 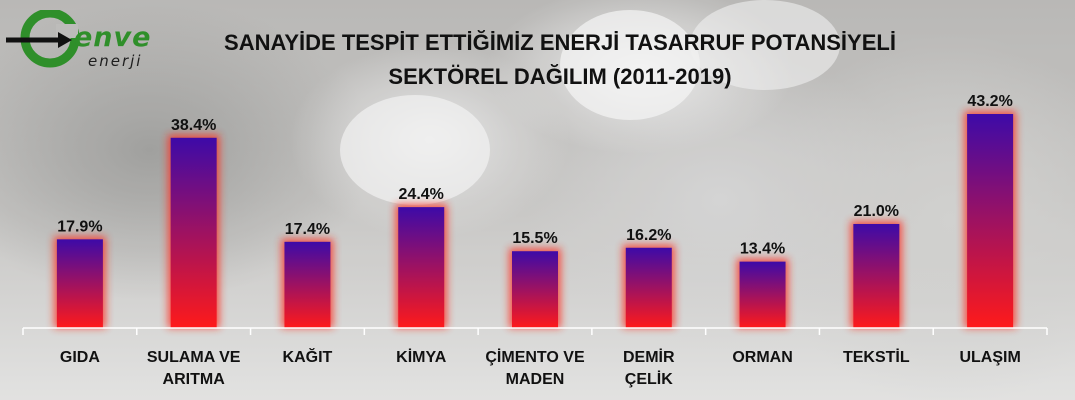 I want to click on category-label: ORMAN, so click(x=762, y=357).